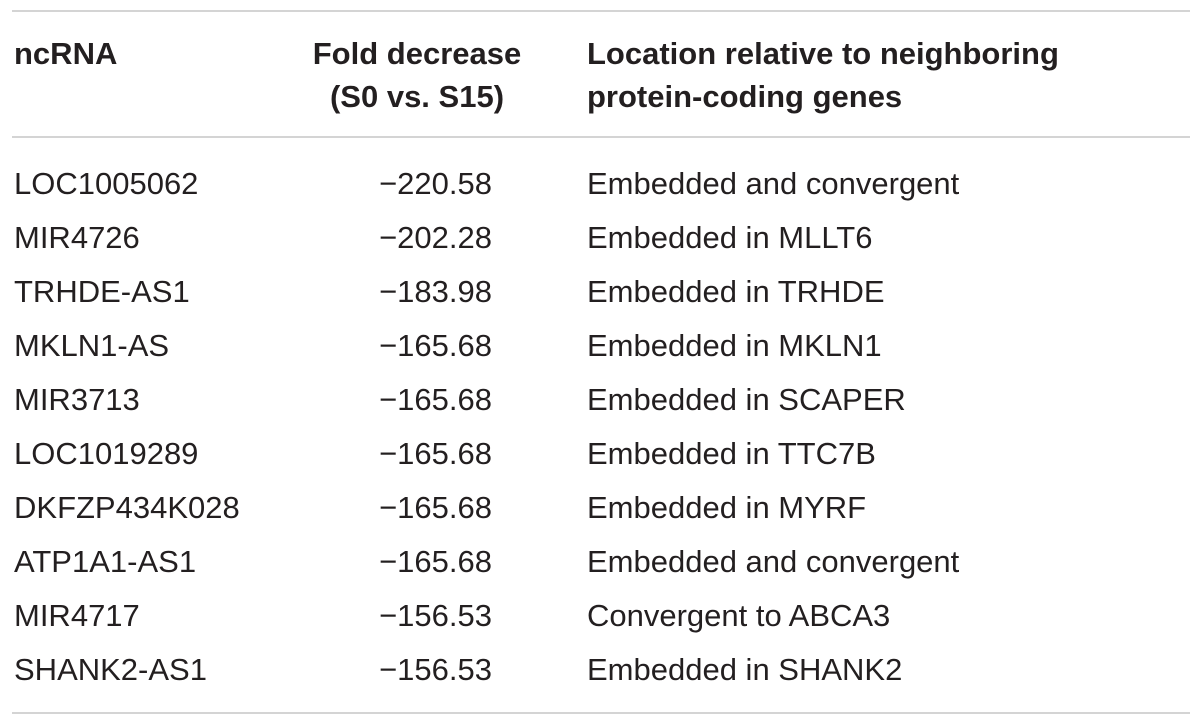  Describe the element at coordinates (77, 237) in the screenshot. I see `ncrna-cell: MIR4726` at that location.